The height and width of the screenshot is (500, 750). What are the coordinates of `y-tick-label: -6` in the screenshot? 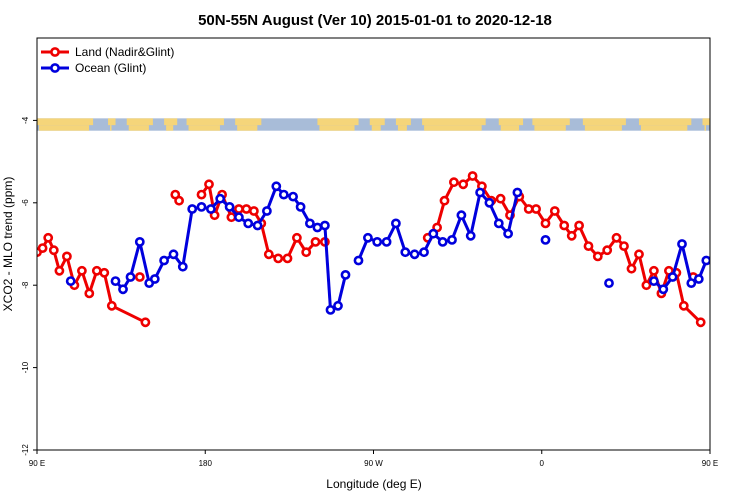 It's located at (25, 203).